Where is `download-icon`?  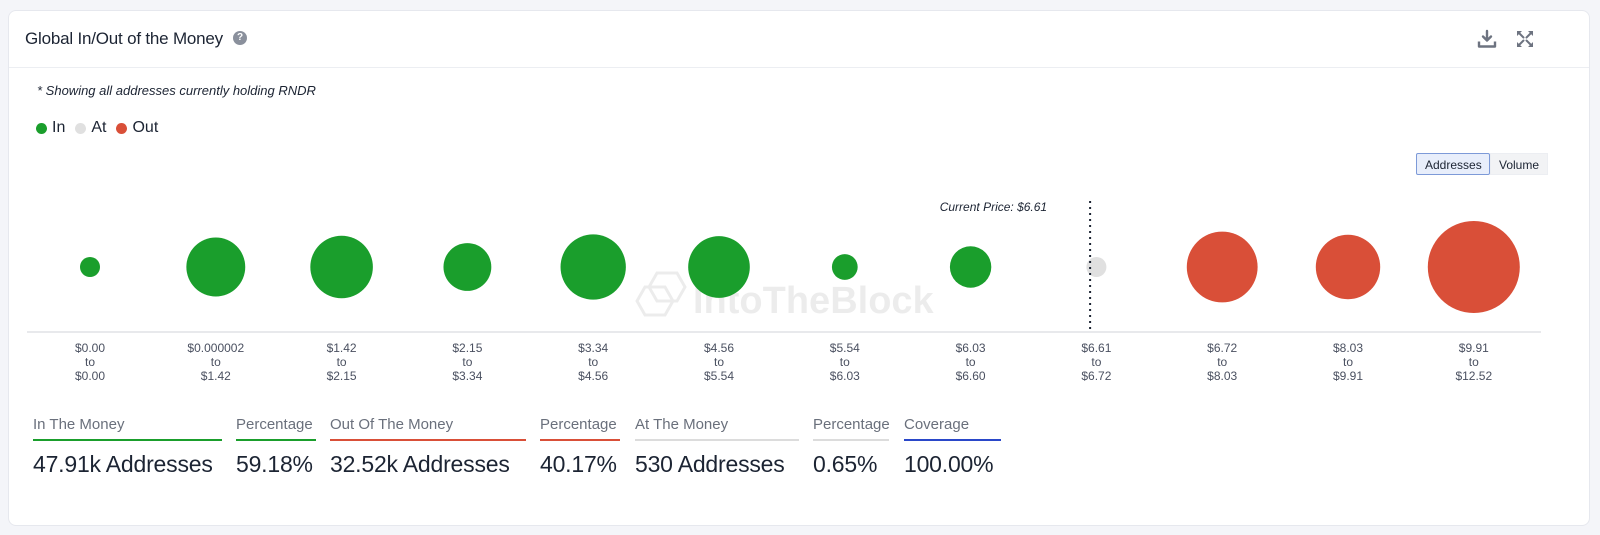 download-icon is located at coordinates (1487, 39).